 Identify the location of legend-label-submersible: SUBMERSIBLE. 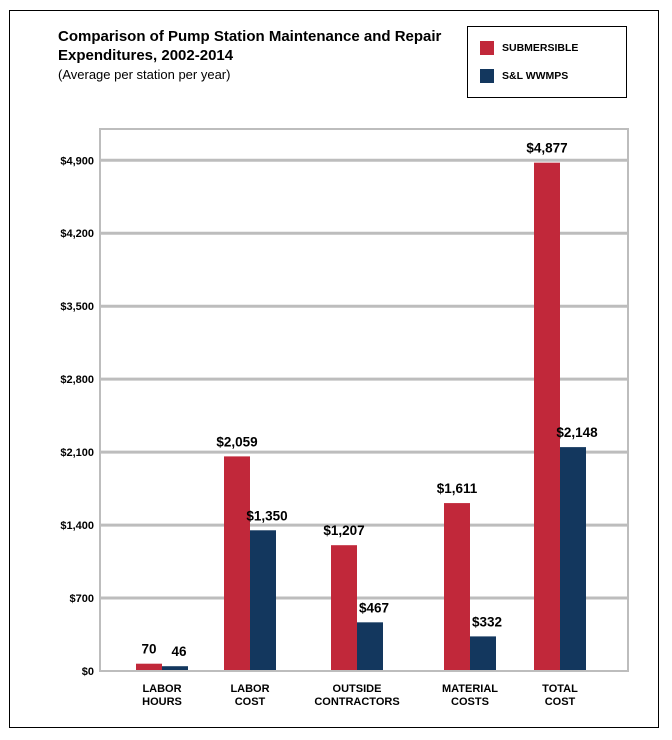
(540, 48).